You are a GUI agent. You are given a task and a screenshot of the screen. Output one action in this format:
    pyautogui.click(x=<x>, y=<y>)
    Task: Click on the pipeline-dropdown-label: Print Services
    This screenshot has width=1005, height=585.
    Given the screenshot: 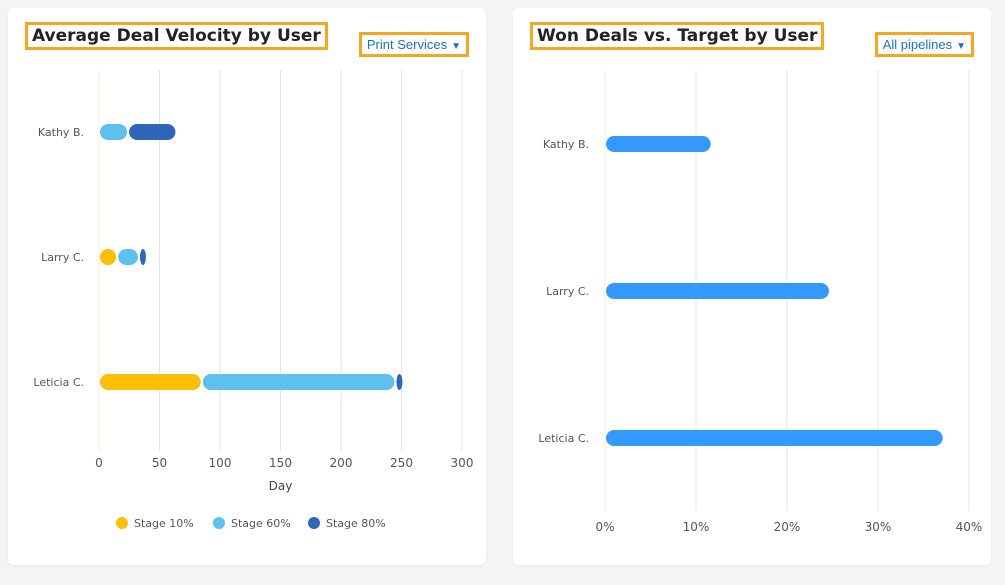 What is the action you would take?
    pyautogui.click(x=407, y=44)
    